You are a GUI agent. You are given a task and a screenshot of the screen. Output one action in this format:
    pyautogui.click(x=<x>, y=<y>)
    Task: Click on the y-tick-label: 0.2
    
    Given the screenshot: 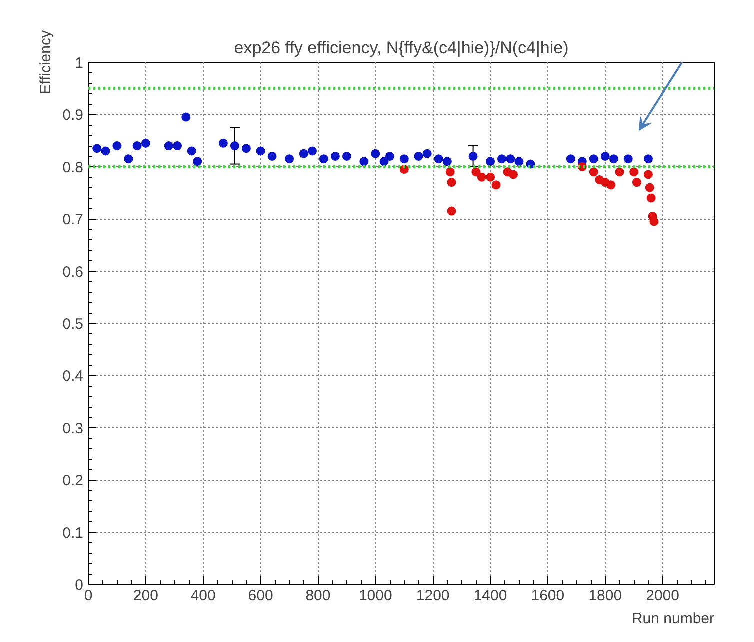 What is the action you would take?
    pyautogui.click(x=73, y=481)
    